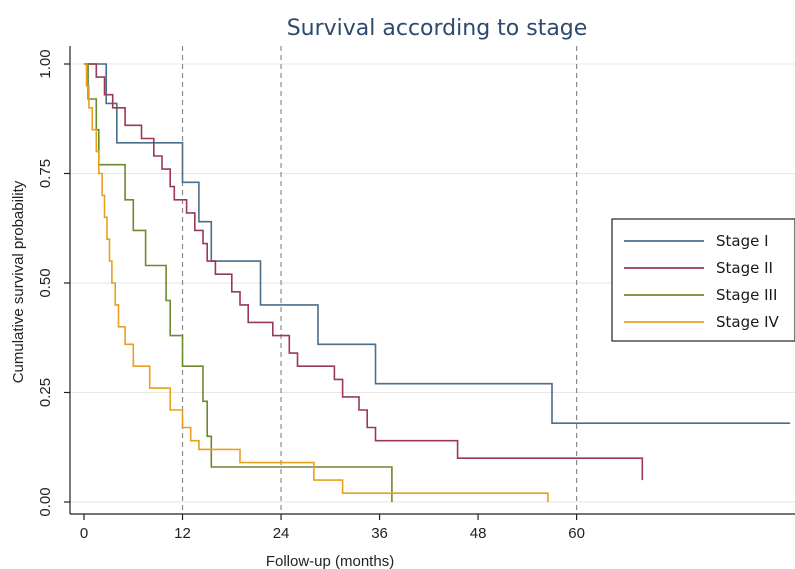 The image size is (795, 569). I want to click on legend-label-1: Stage I, so click(742, 241).